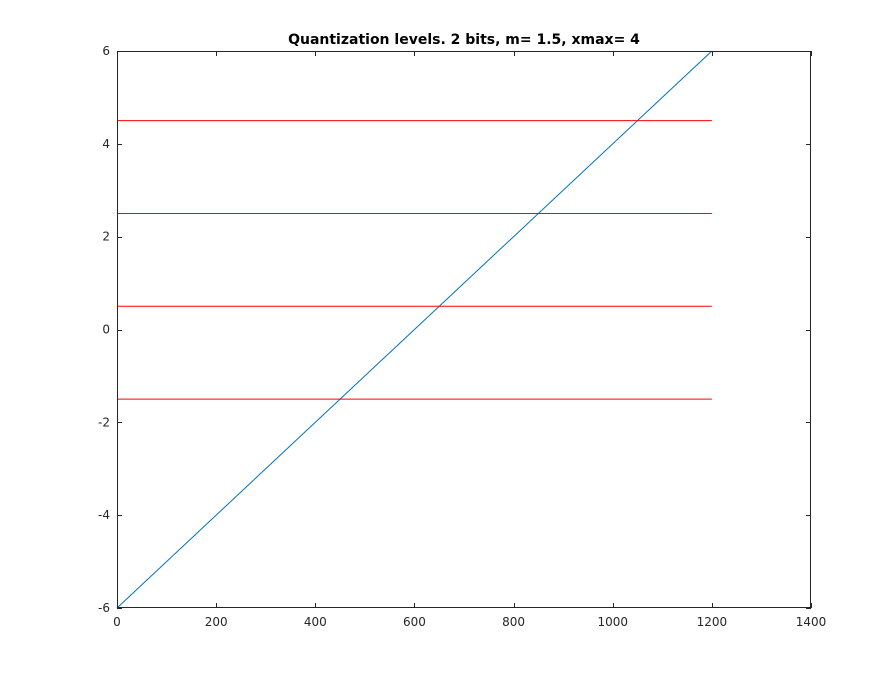 This screenshot has height=683, width=896. I want to click on y-tick-label: -2, so click(104, 422).